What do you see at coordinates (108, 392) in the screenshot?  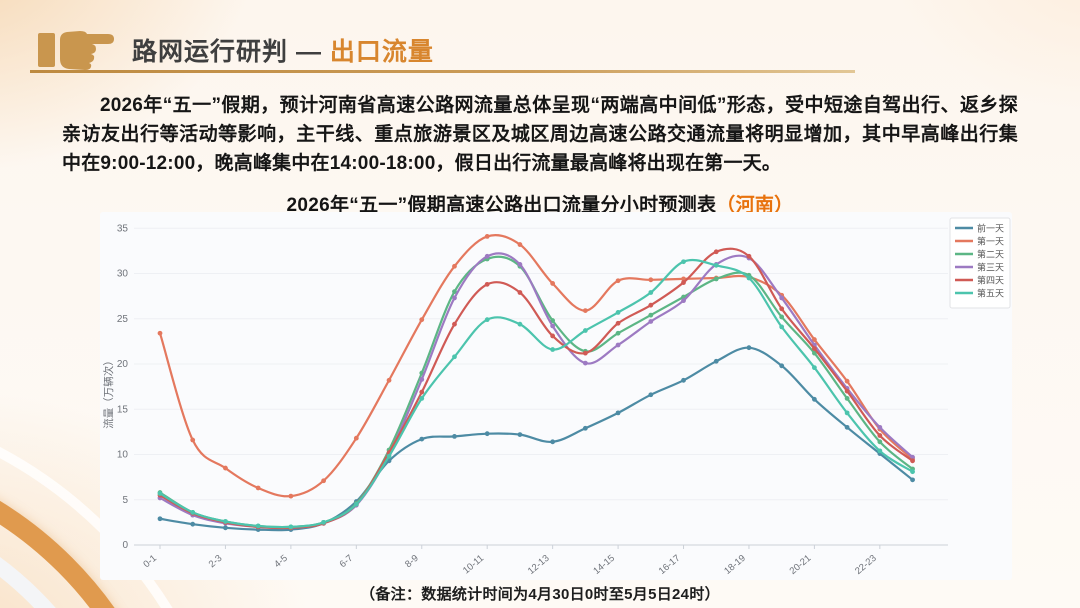 I see `svg-text: 流量（万辆次）` at bounding box center [108, 392].